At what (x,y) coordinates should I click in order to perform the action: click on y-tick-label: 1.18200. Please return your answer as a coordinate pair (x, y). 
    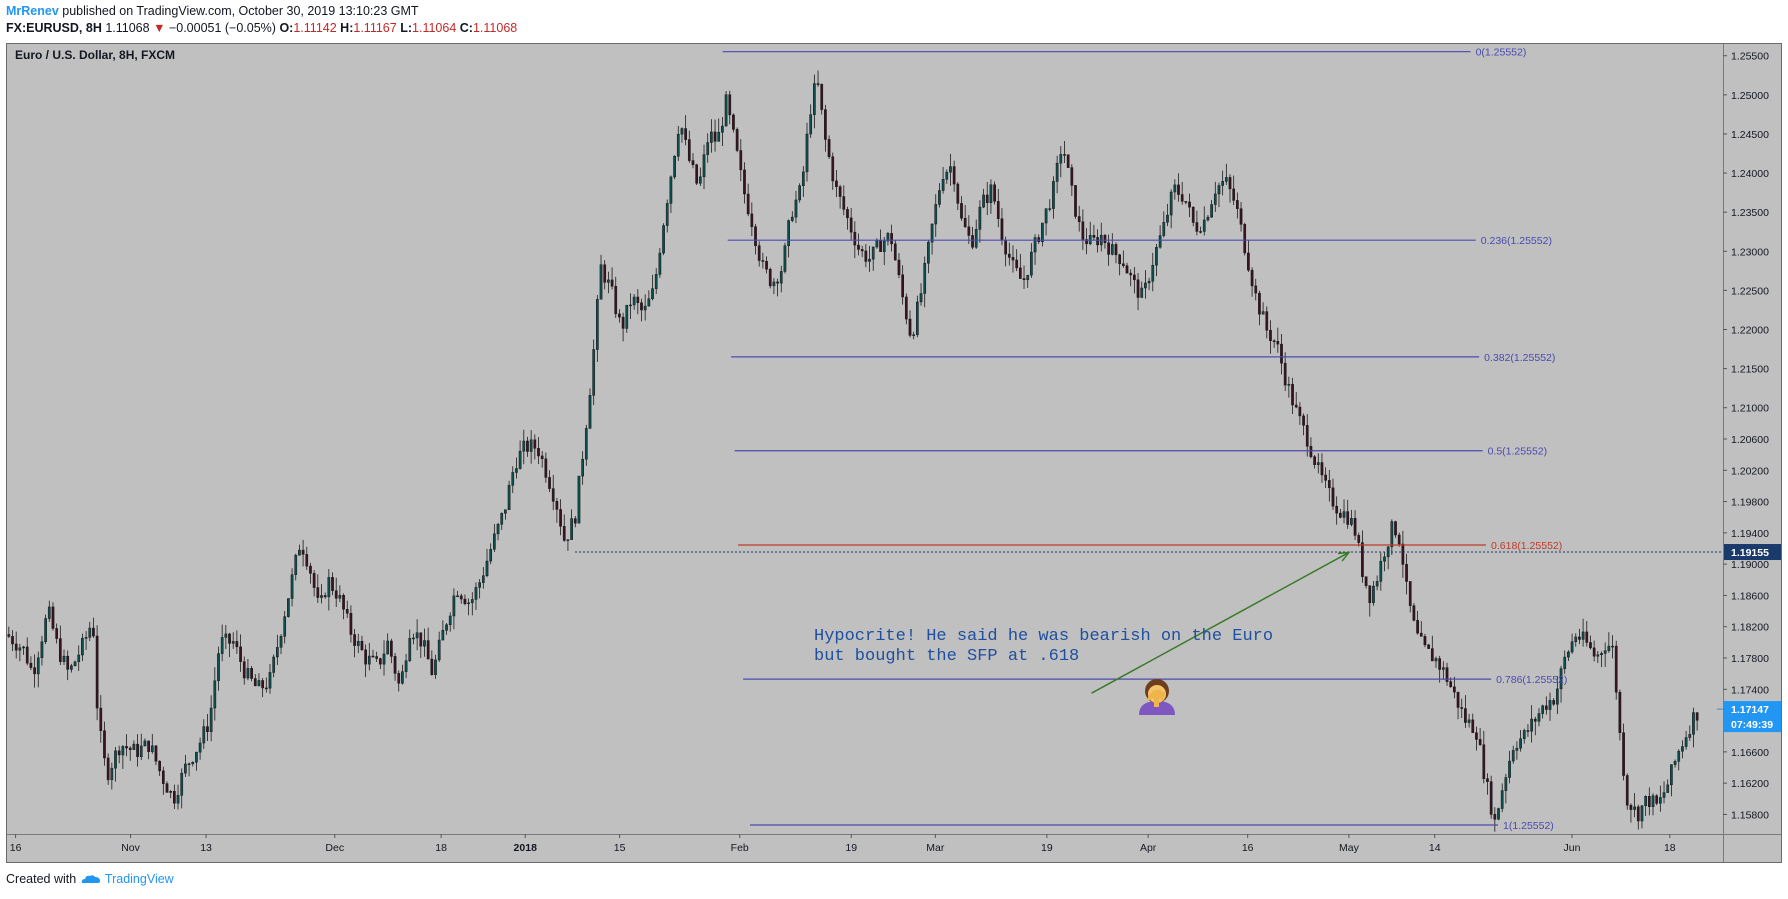
    Looking at the image, I should click on (1750, 628).